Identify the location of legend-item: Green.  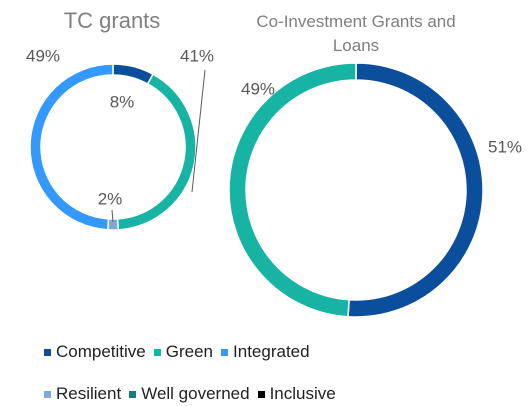
(183, 352).